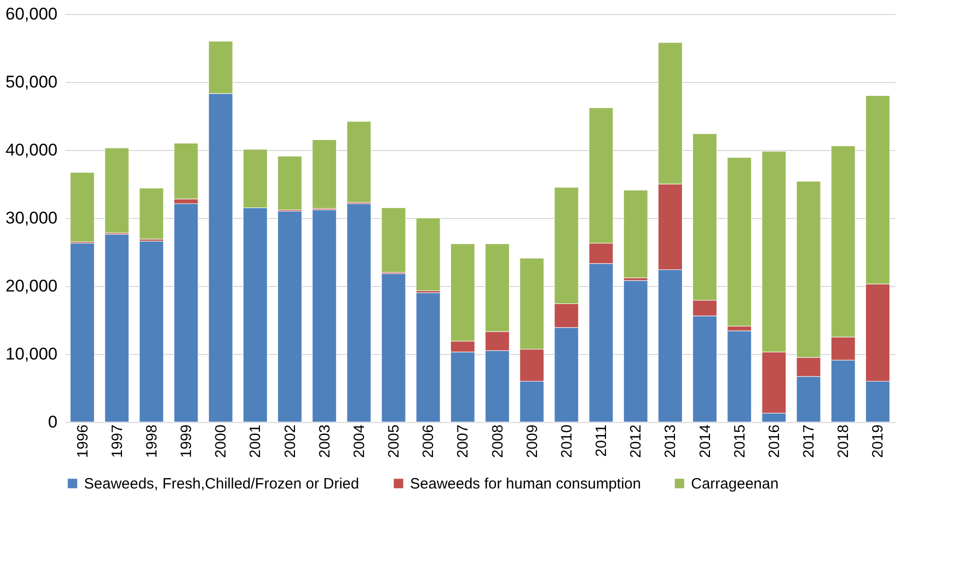  What do you see at coordinates (843, 441) in the screenshot?
I see `x-tick-label: 2018` at bounding box center [843, 441].